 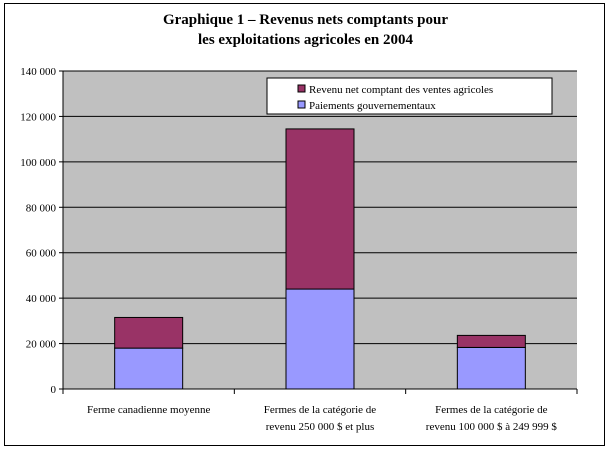 What do you see at coordinates (320, 427) in the screenshot?
I see `x-category-label: revenu 250 000 $ et plus` at bounding box center [320, 427].